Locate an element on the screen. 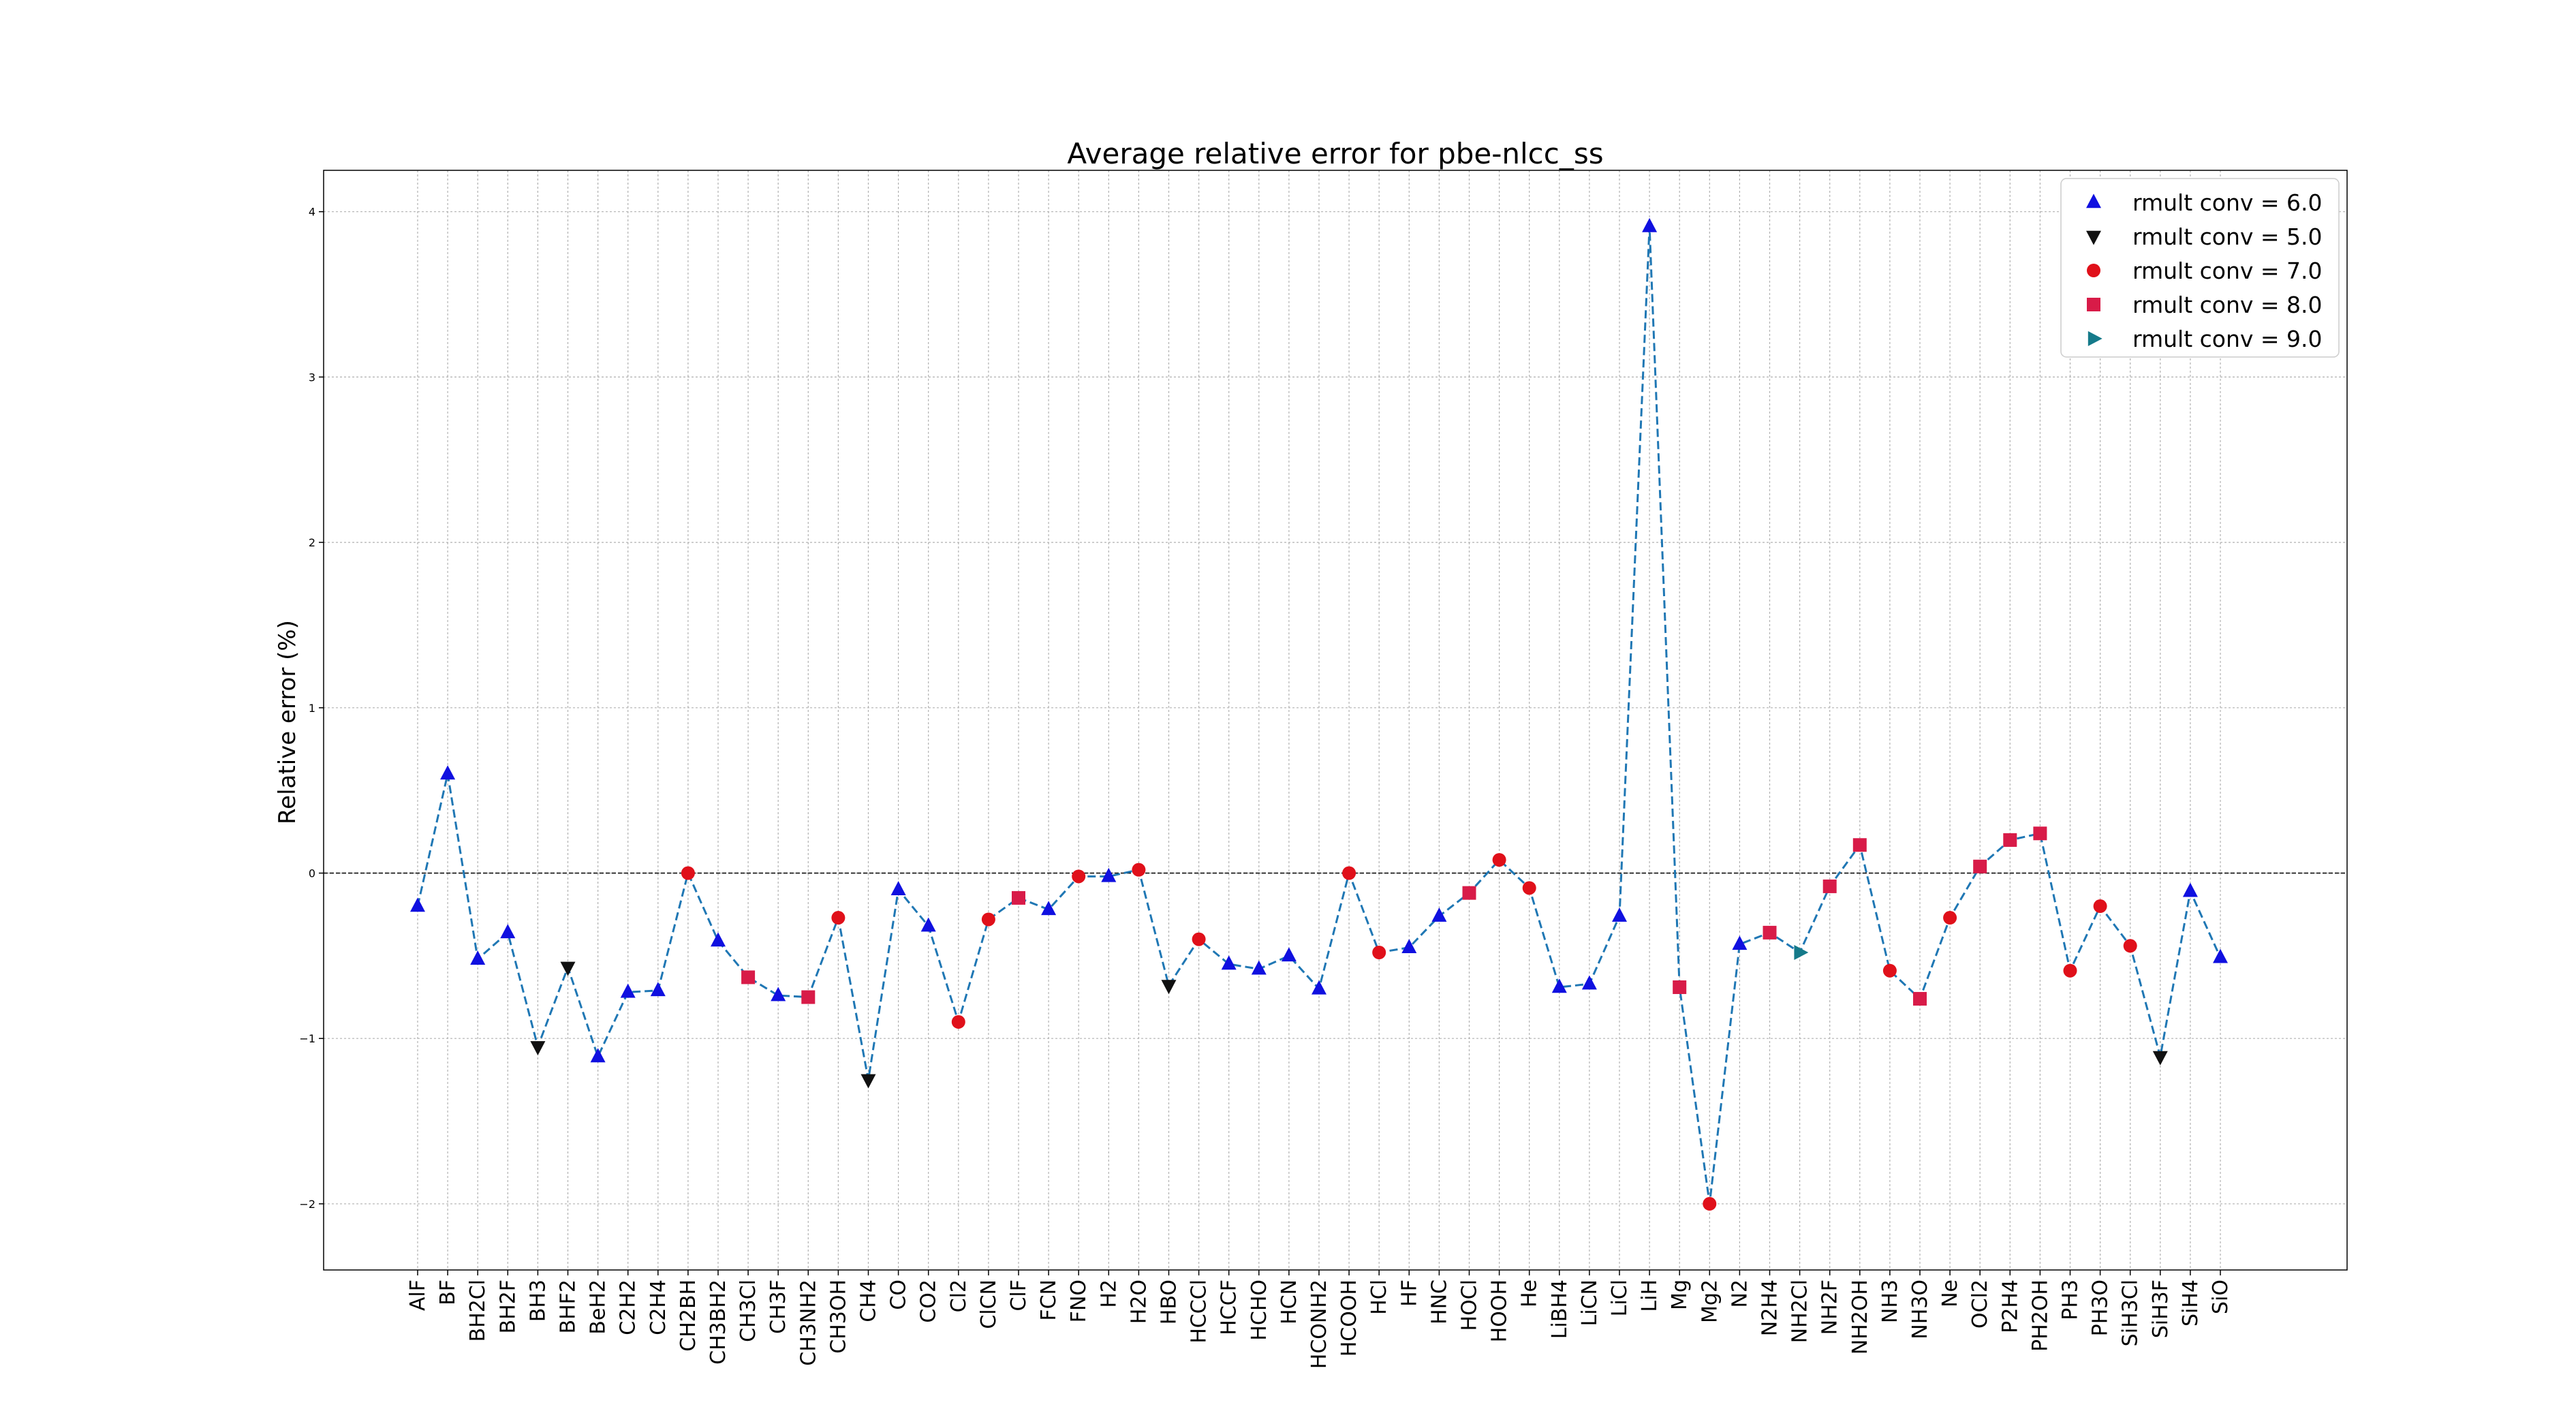 The image size is (2576, 1411). x-tick-label: BHF2 is located at coordinates (568, 1306).